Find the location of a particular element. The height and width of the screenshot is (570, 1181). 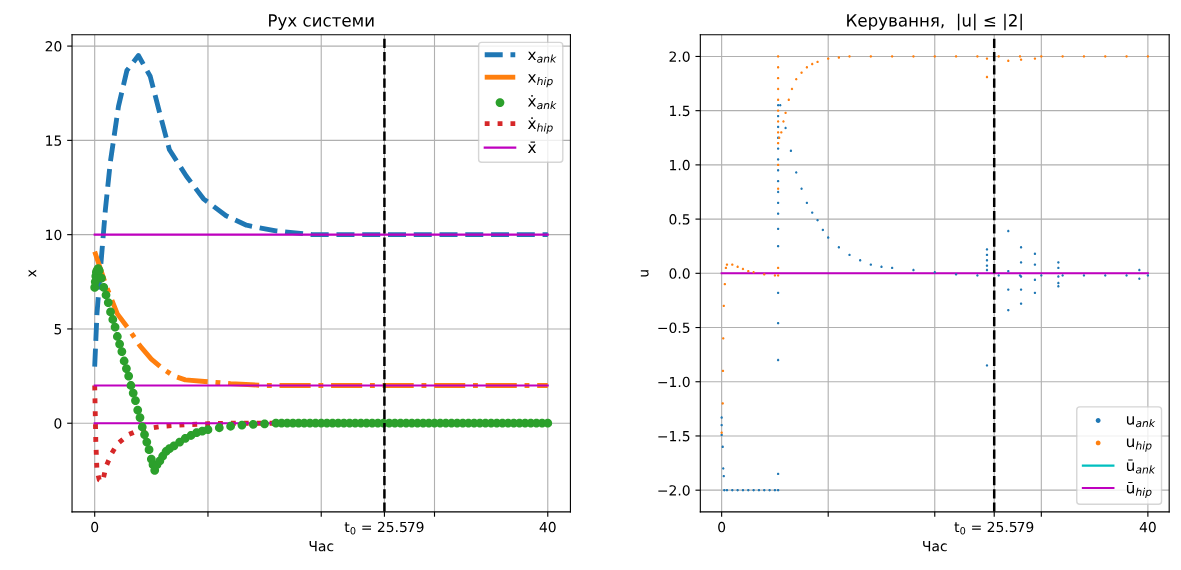

y-tick-label: 20 is located at coordinates (53, 46).